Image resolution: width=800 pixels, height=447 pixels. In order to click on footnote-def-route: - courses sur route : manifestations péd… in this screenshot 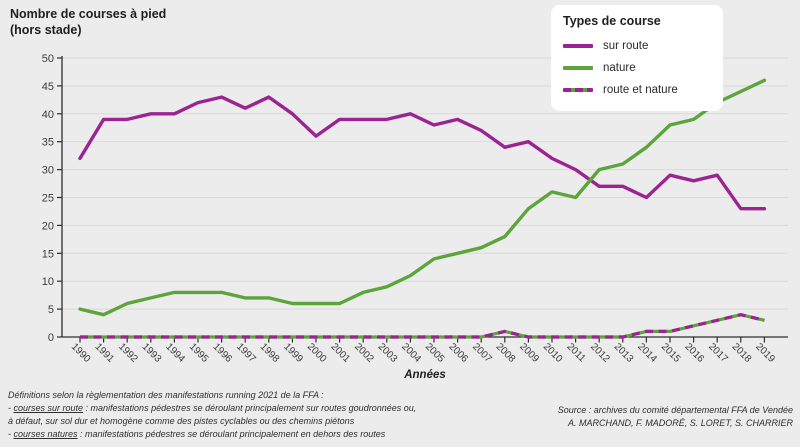, I will do `click(212, 408)`.